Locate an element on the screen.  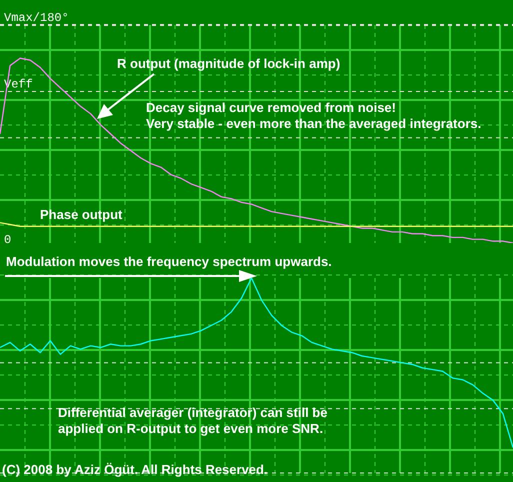
text: Modulation moves the frequency spectrum upwards. is located at coordinates (169, 262).